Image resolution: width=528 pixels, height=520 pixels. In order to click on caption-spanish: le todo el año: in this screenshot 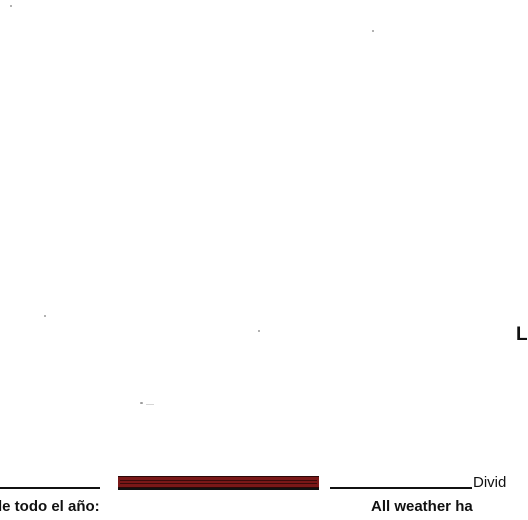, I will do `click(50, 506)`.